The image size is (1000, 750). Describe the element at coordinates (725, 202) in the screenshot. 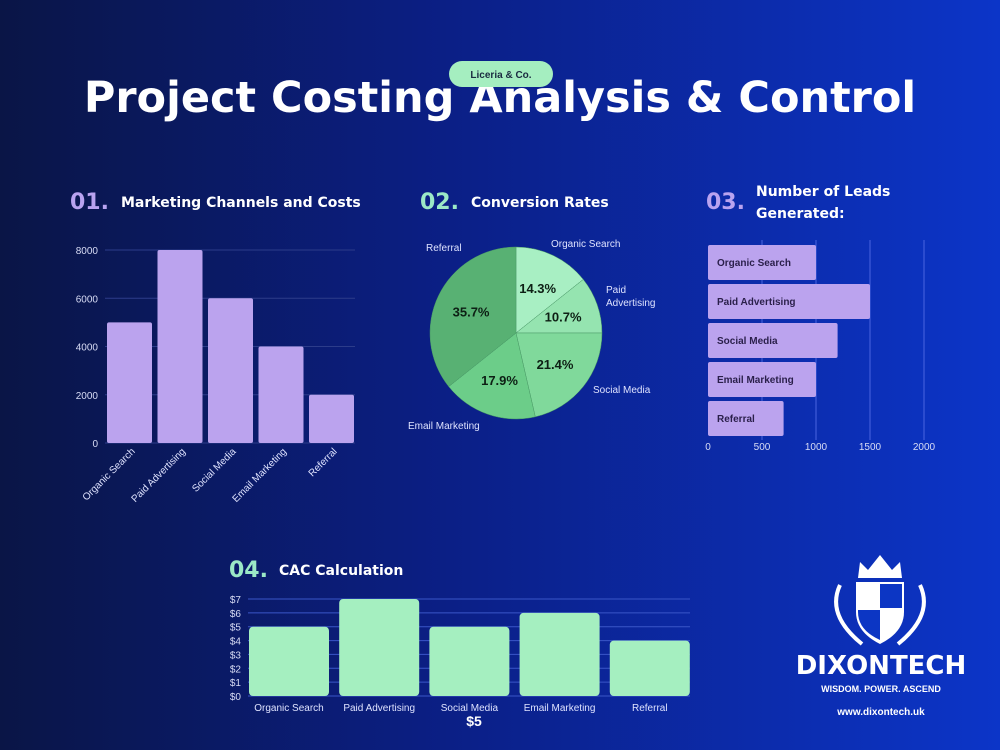

I see `section-3-number: 03.` at that location.